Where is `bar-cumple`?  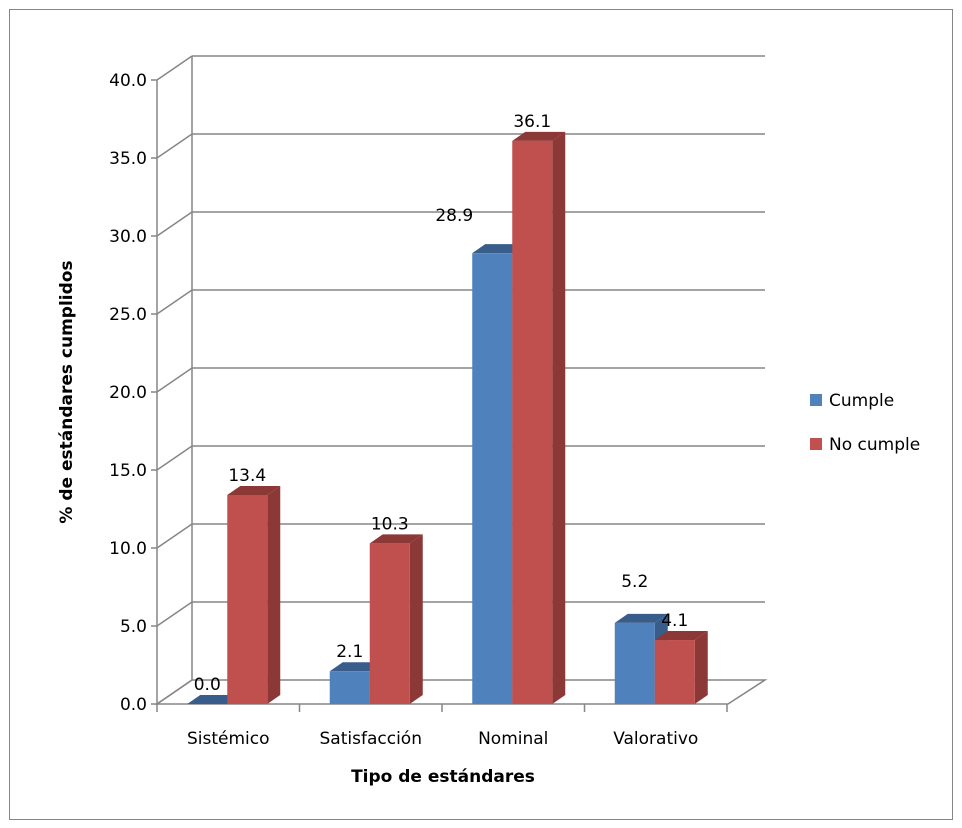 bar-cumple is located at coordinates (214, 699).